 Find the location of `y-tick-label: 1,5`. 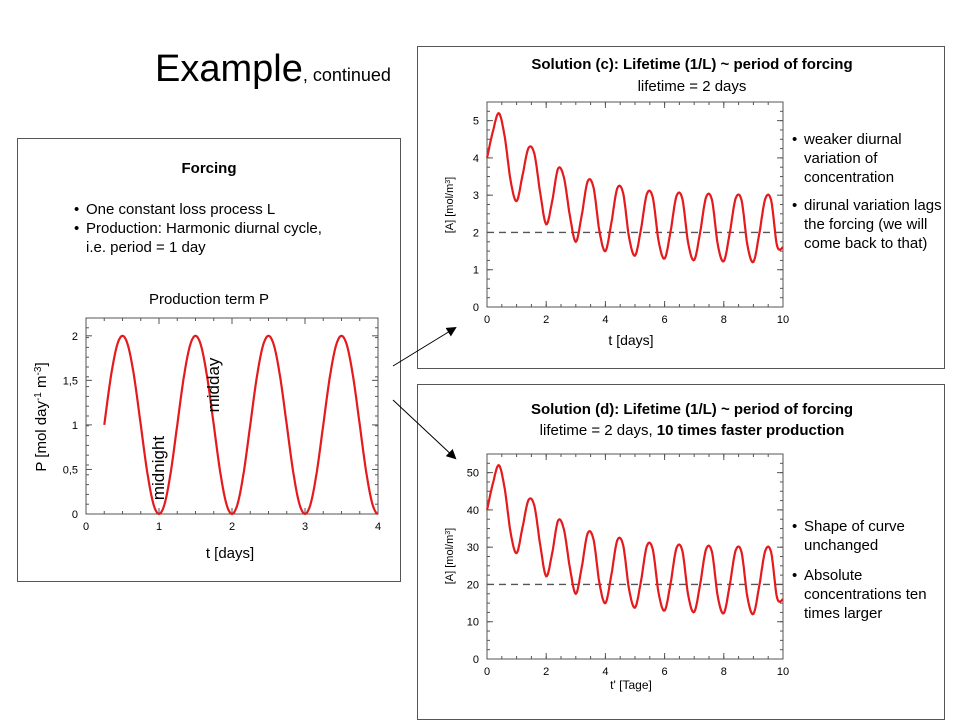

y-tick-label: 1,5 is located at coordinates (70, 381).